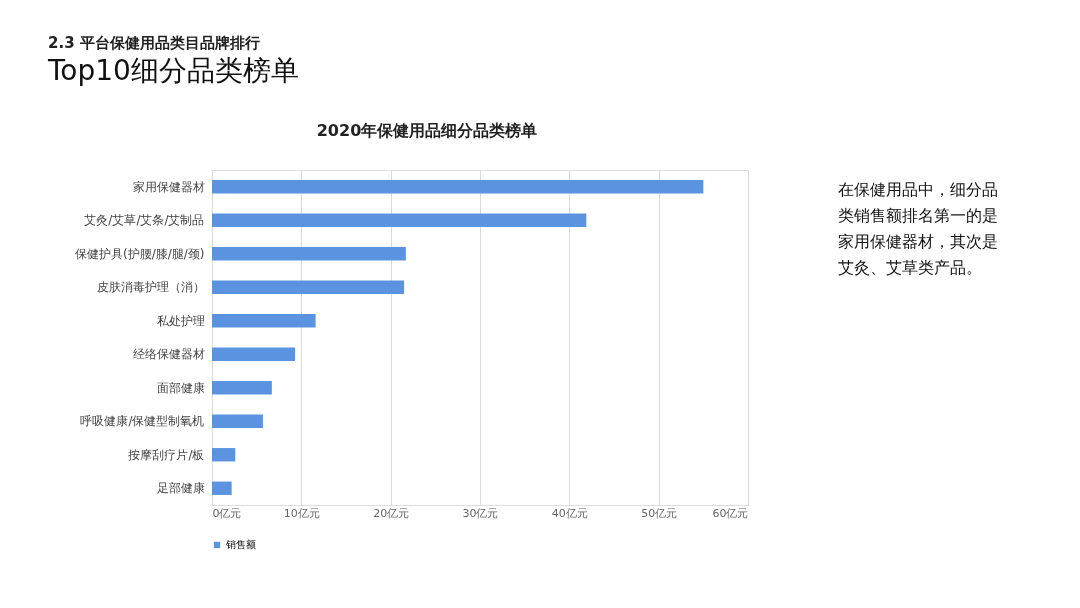 This screenshot has height=608, width=1080. I want to click on x-tick-label: 50亿元, so click(659, 513).